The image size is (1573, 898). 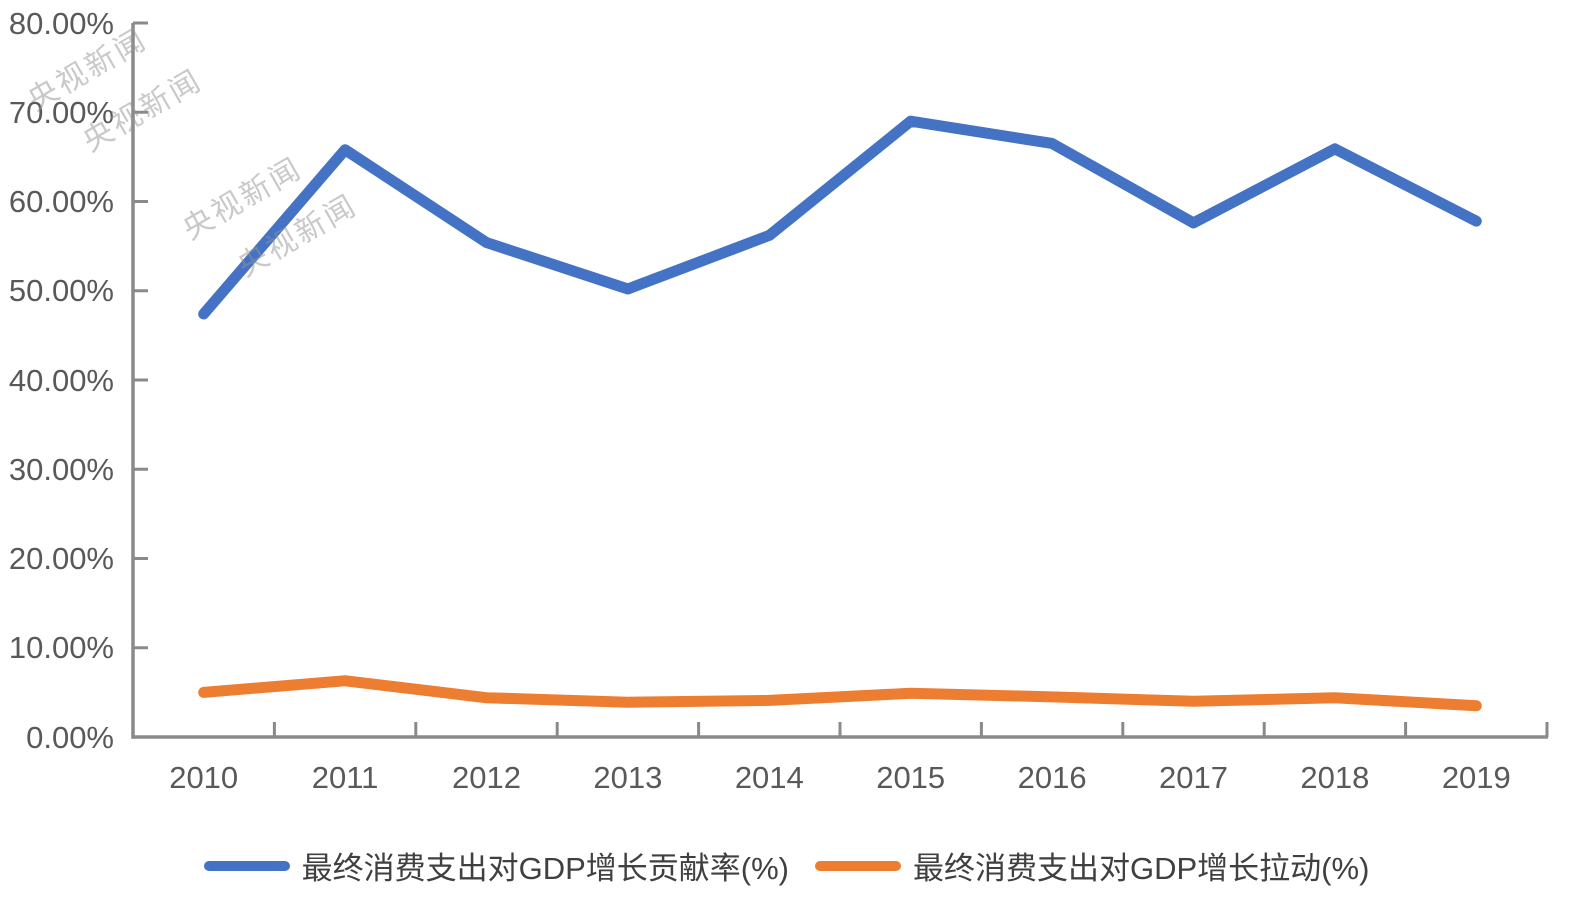 What do you see at coordinates (61, 648) in the screenshot?
I see `y-tick-label: 10.00%` at bounding box center [61, 648].